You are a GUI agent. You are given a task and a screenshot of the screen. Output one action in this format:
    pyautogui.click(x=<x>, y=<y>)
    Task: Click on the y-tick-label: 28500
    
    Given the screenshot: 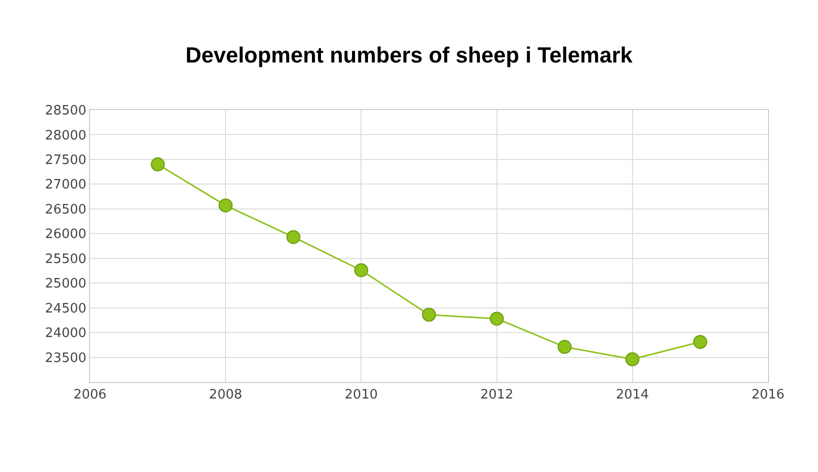 What is the action you would take?
    pyautogui.click(x=65, y=111)
    